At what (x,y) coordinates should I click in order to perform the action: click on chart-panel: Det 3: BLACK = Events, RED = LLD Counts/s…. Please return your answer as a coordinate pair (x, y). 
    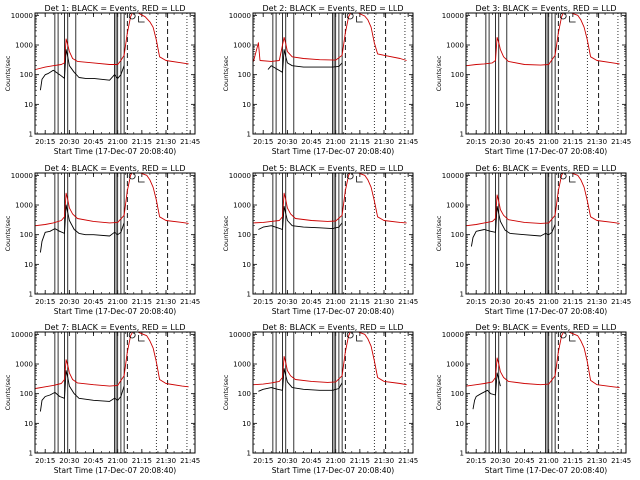
    Looking at the image, I should click on (533, 80).